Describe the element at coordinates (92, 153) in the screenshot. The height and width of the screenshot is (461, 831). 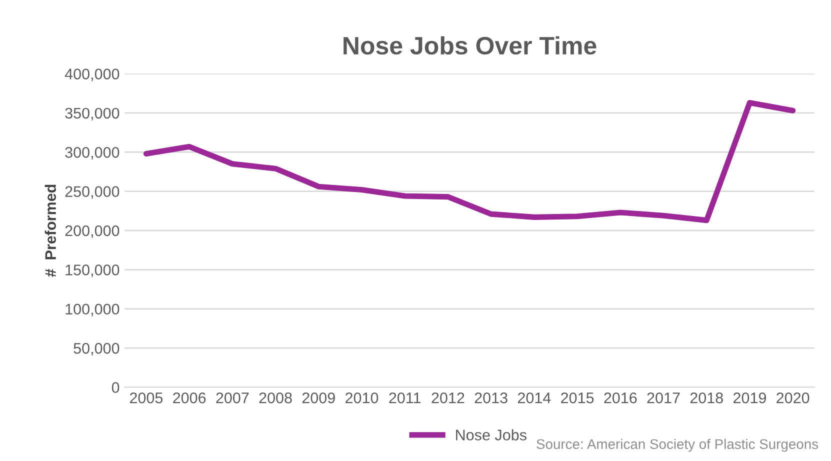
I see `y-tick-label: 300,000` at that location.